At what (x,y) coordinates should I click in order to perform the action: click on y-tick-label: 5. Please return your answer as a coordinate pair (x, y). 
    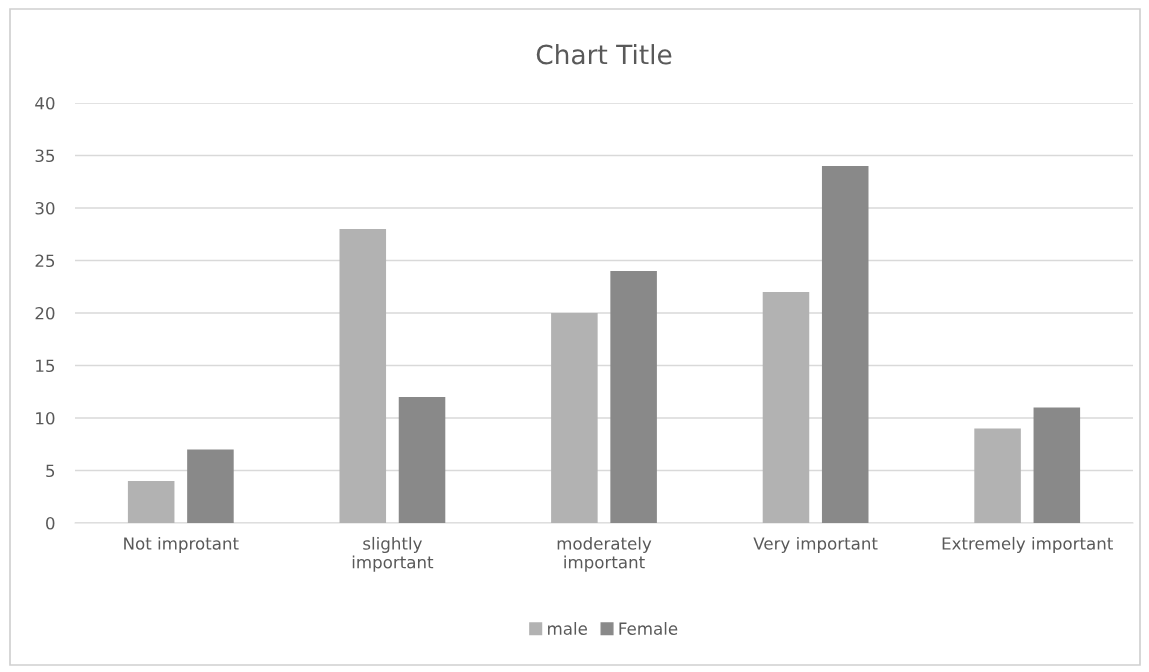
    Looking at the image, I should click on (50, 471).